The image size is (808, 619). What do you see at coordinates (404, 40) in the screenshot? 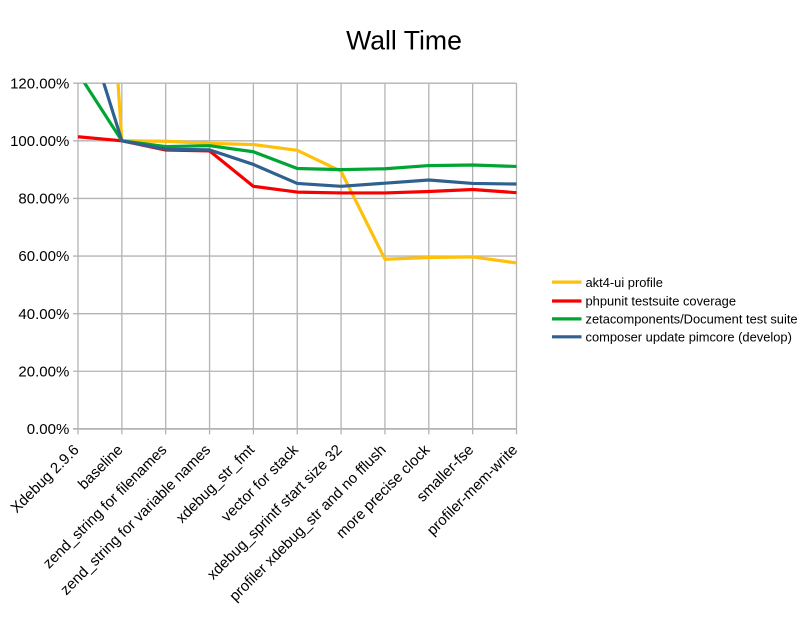
I see `svg-text: Wall Time` at bounding box center [404, 40].